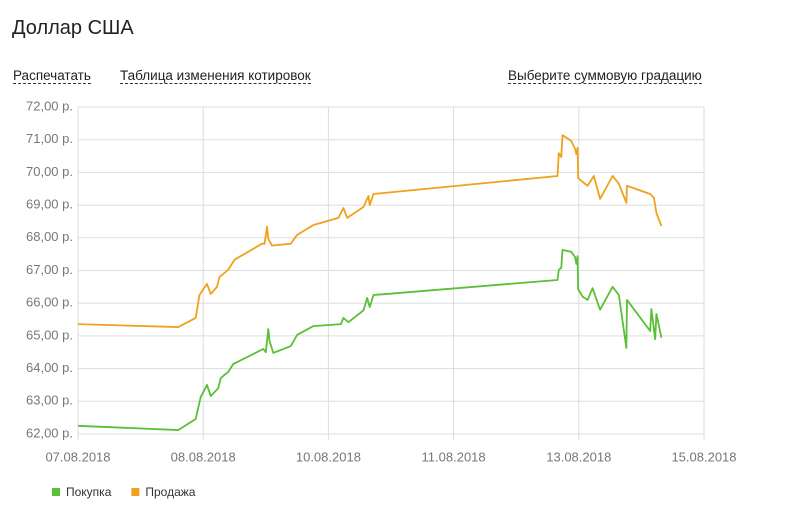 Image resolution: width=789 pixels, height=515 pixels. I want to click on x-tick-label: 08.08.2018, so click(203, 456).